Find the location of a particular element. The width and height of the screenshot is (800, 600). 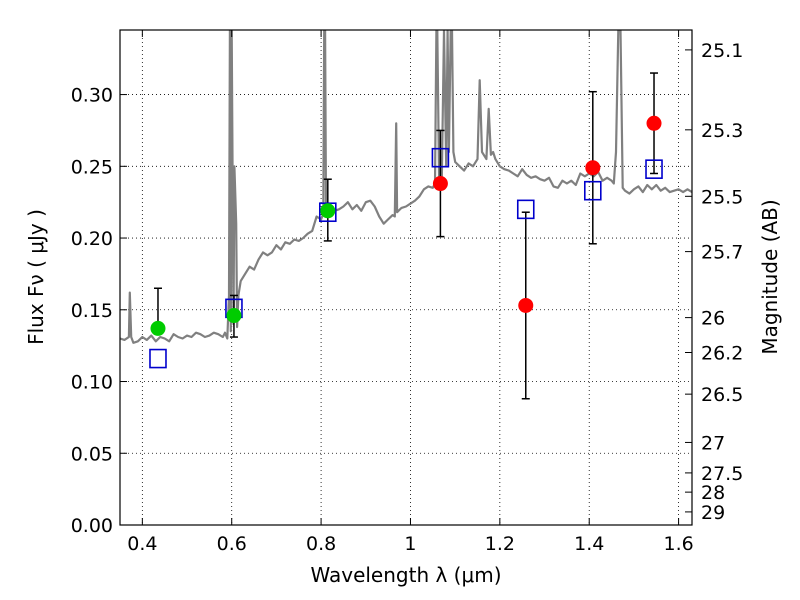

right-tick-label: 25.5 is located at coordinates (722, 197).